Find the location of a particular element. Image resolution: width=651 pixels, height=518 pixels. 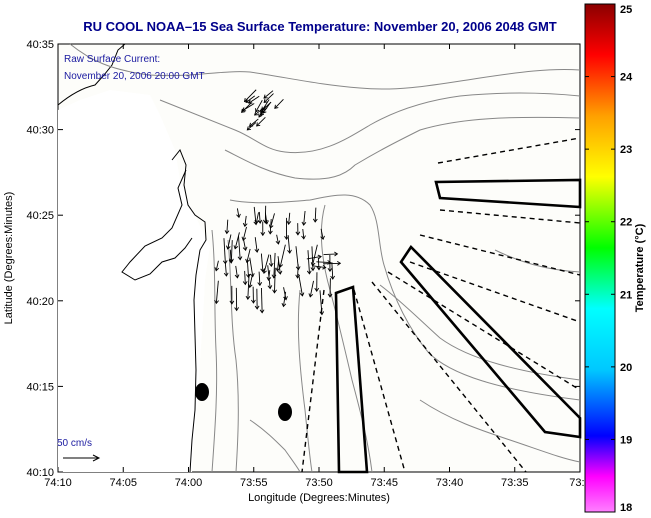

contour-mid-north is located at coordinates (370, 123).